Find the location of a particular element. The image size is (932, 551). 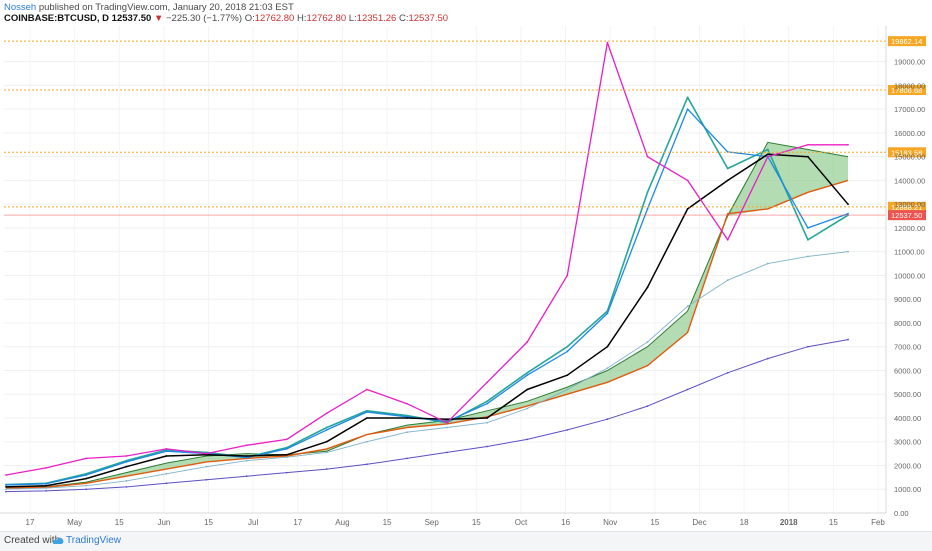

high-label: H: is located at coordinates (301, 18).